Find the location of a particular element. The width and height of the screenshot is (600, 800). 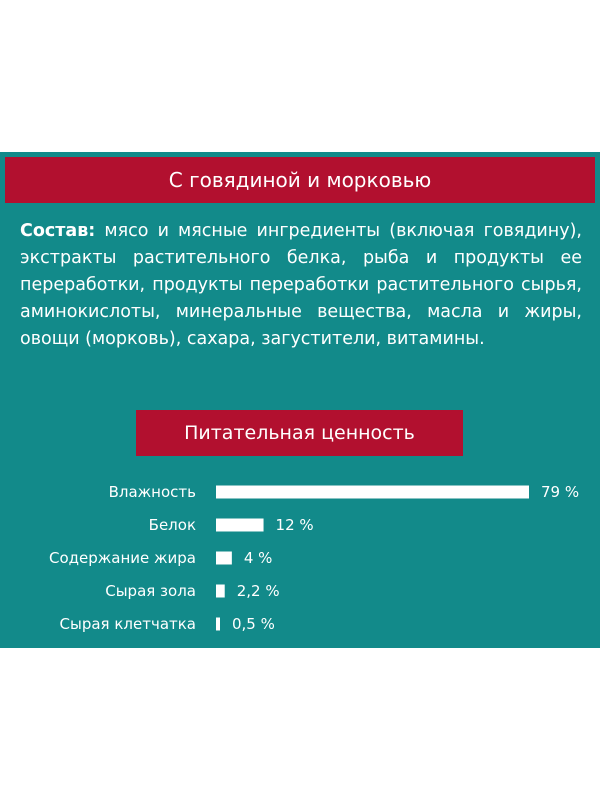

category-label: Влажность is located at coordinates (152, 492).